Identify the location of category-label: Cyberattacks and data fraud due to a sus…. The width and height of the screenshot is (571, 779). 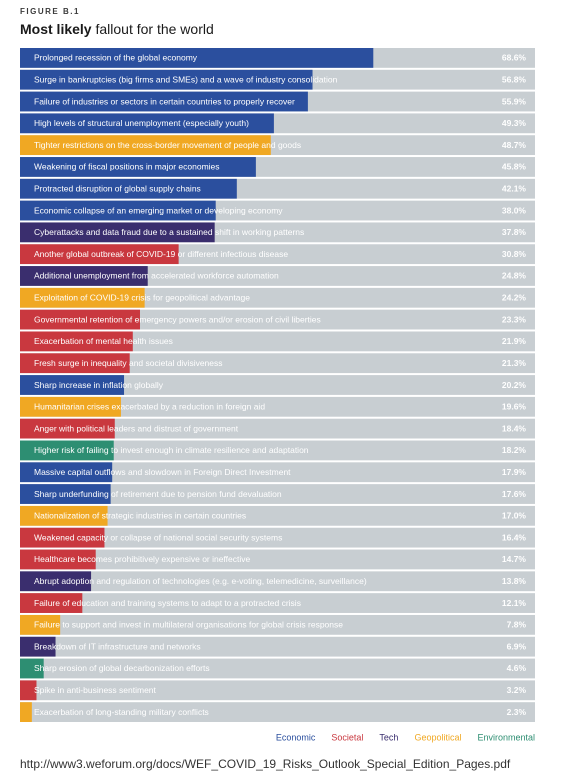
(169, 232).